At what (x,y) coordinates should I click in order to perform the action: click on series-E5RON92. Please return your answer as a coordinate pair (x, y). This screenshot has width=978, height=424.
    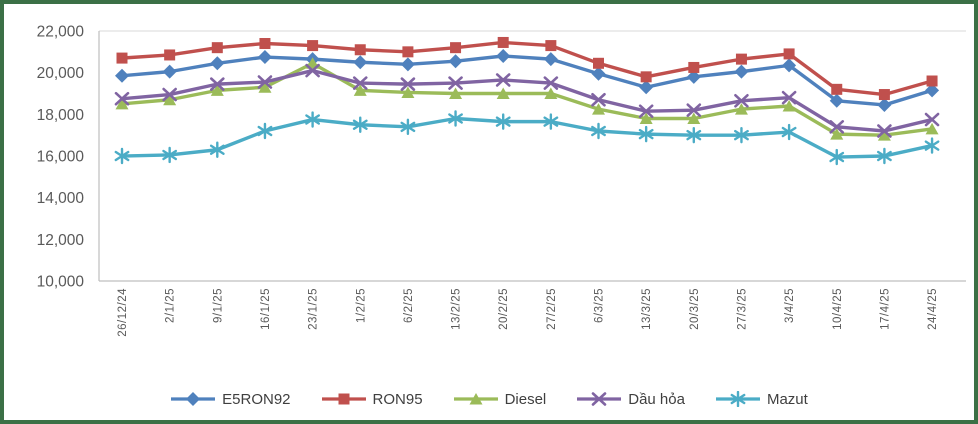
    Looking at the image, I should click on (527, 80).